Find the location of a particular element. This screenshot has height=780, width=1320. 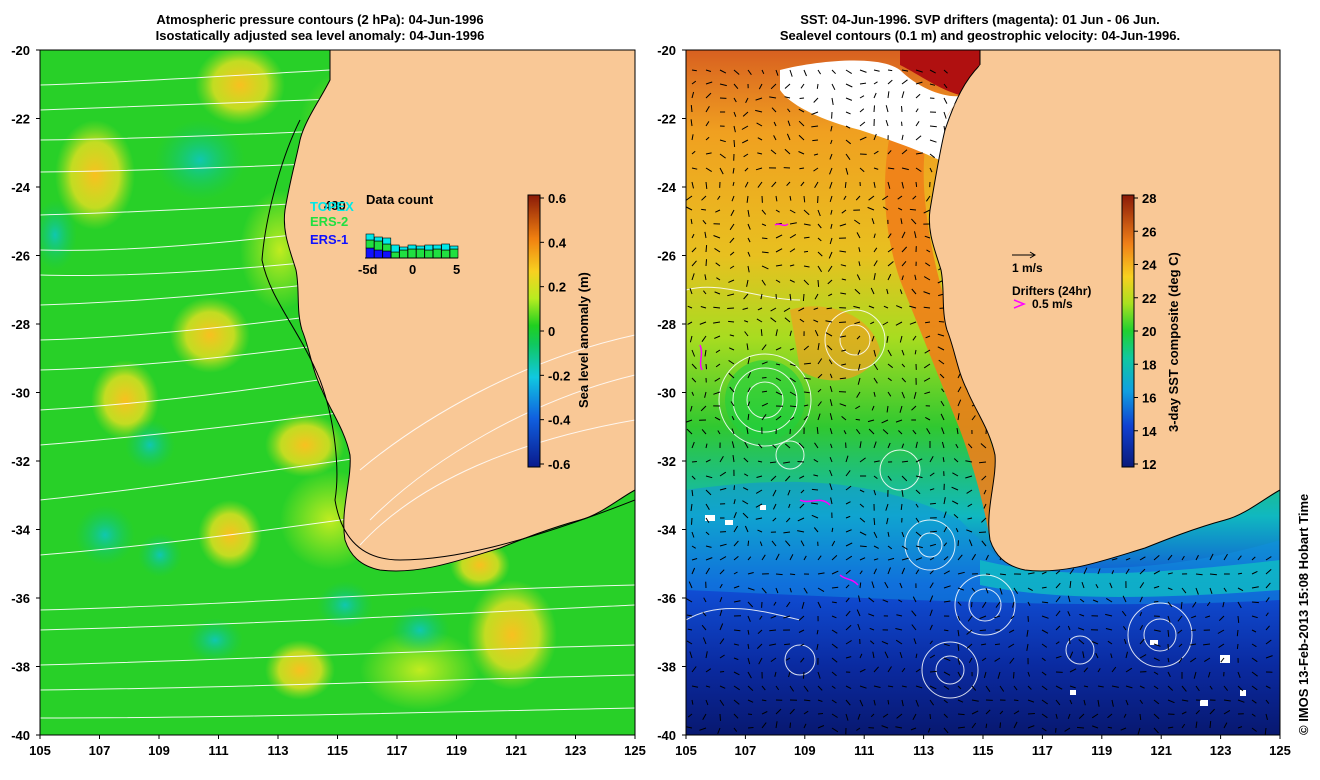

drifter-symbol-icon is located at coordinates (1020, 304).